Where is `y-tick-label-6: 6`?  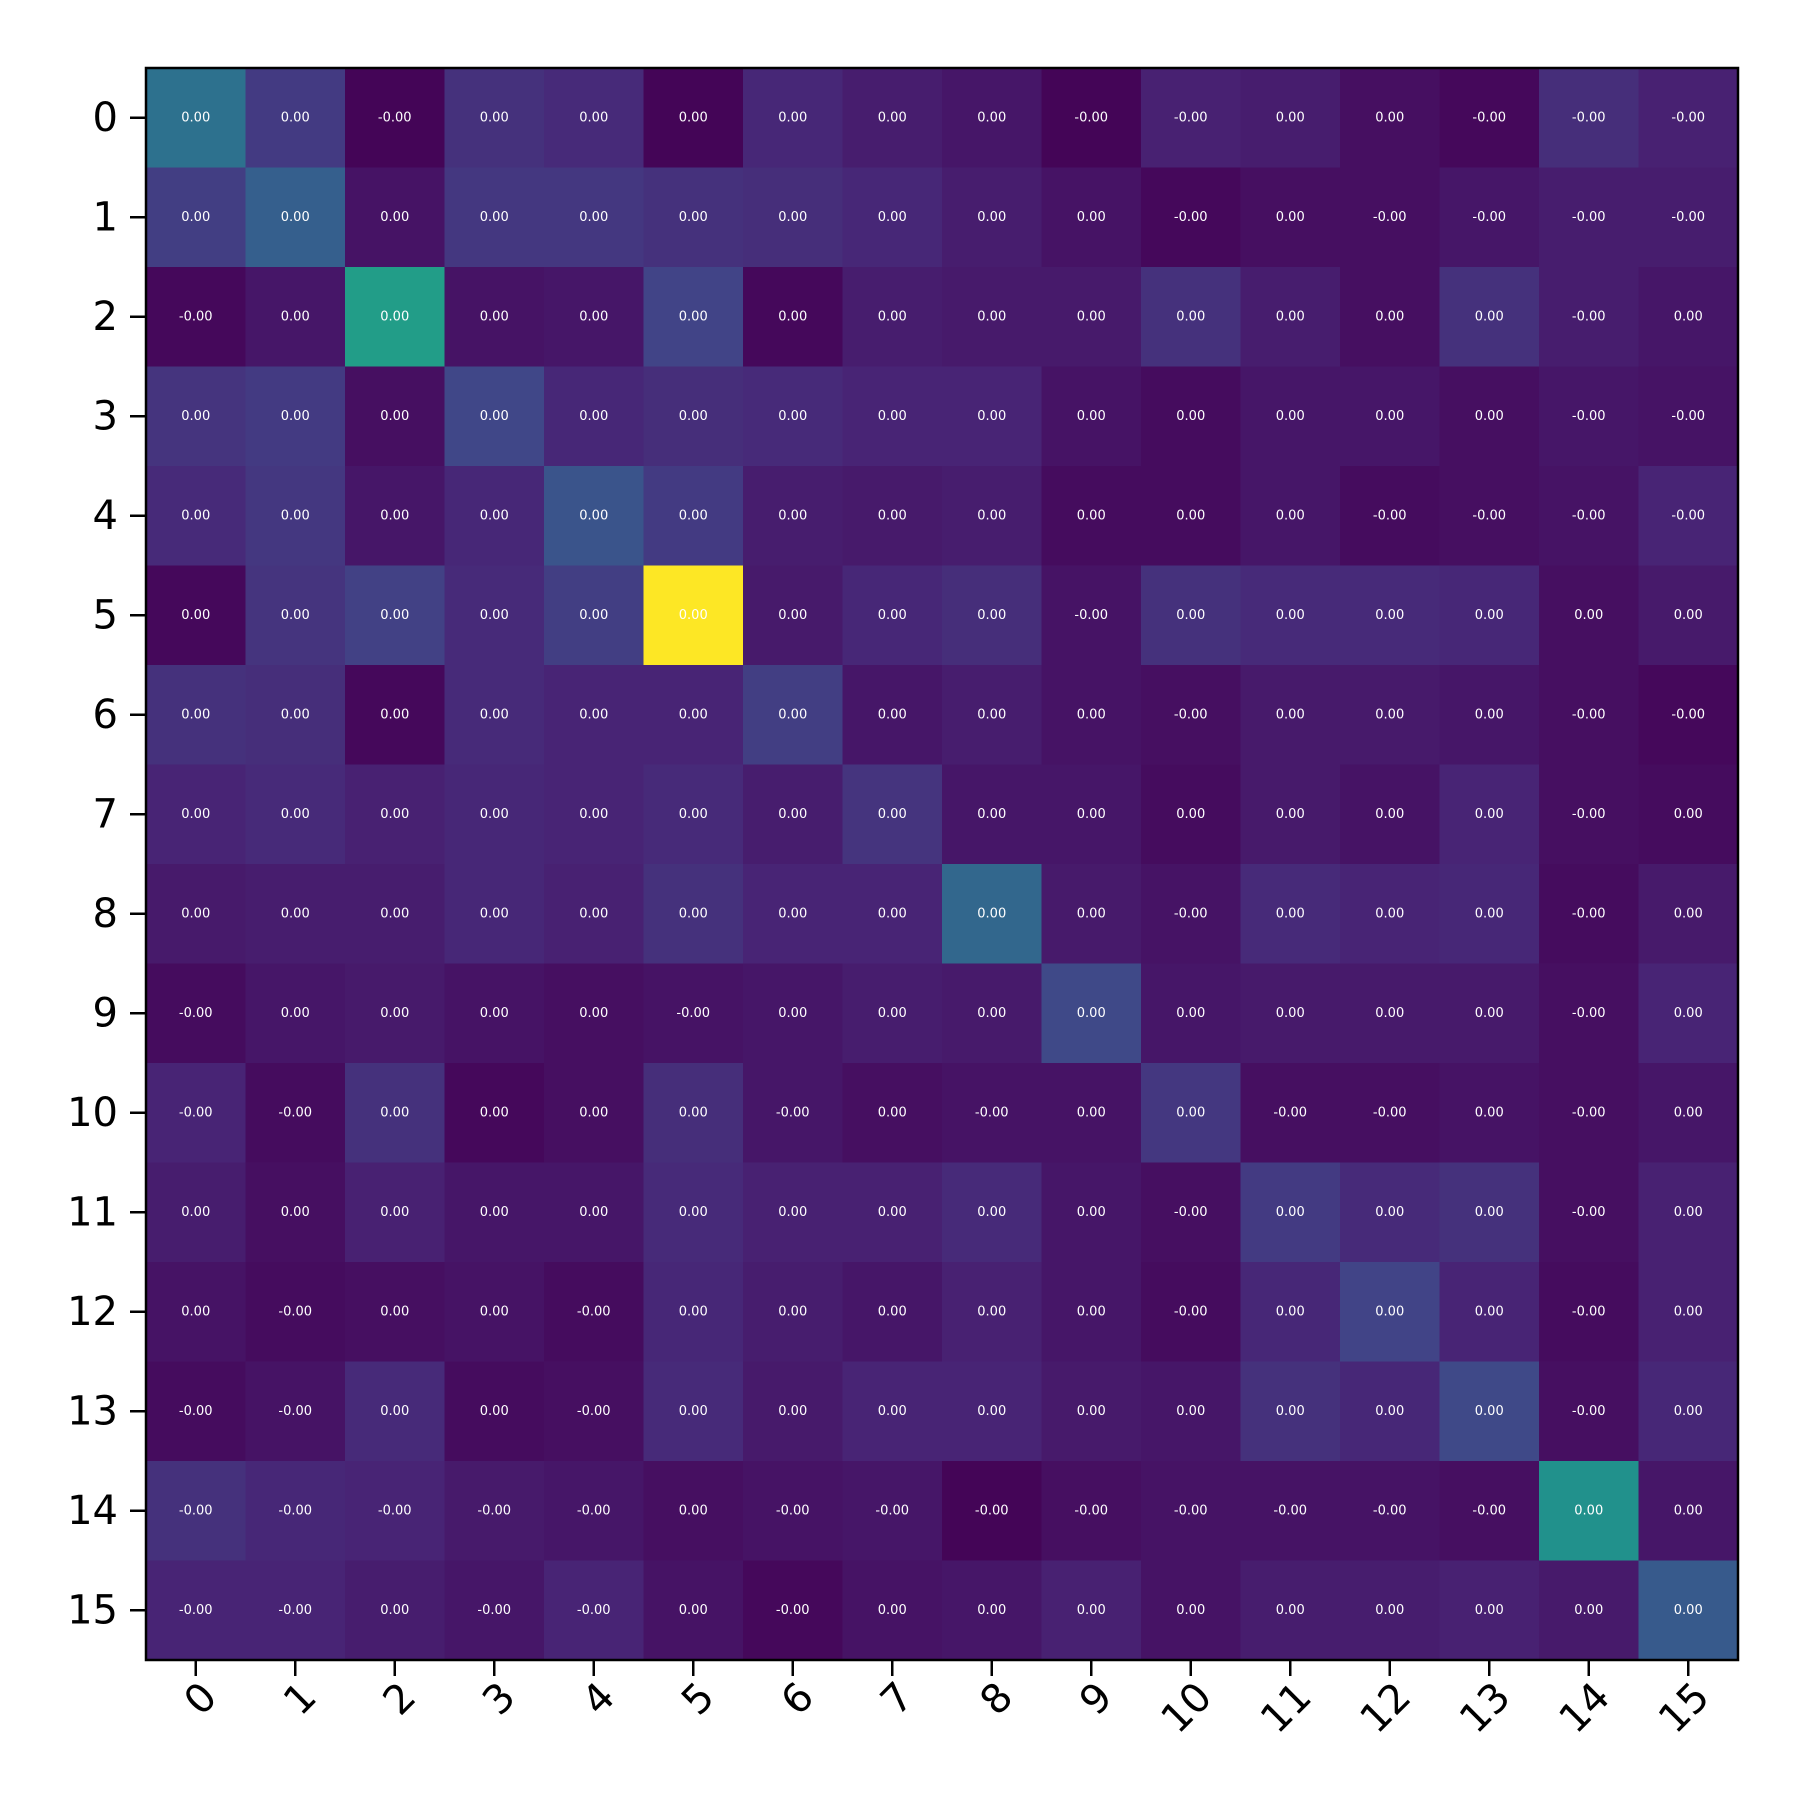 y-tick-label-6: 6 is located at coordinates (105, 715).